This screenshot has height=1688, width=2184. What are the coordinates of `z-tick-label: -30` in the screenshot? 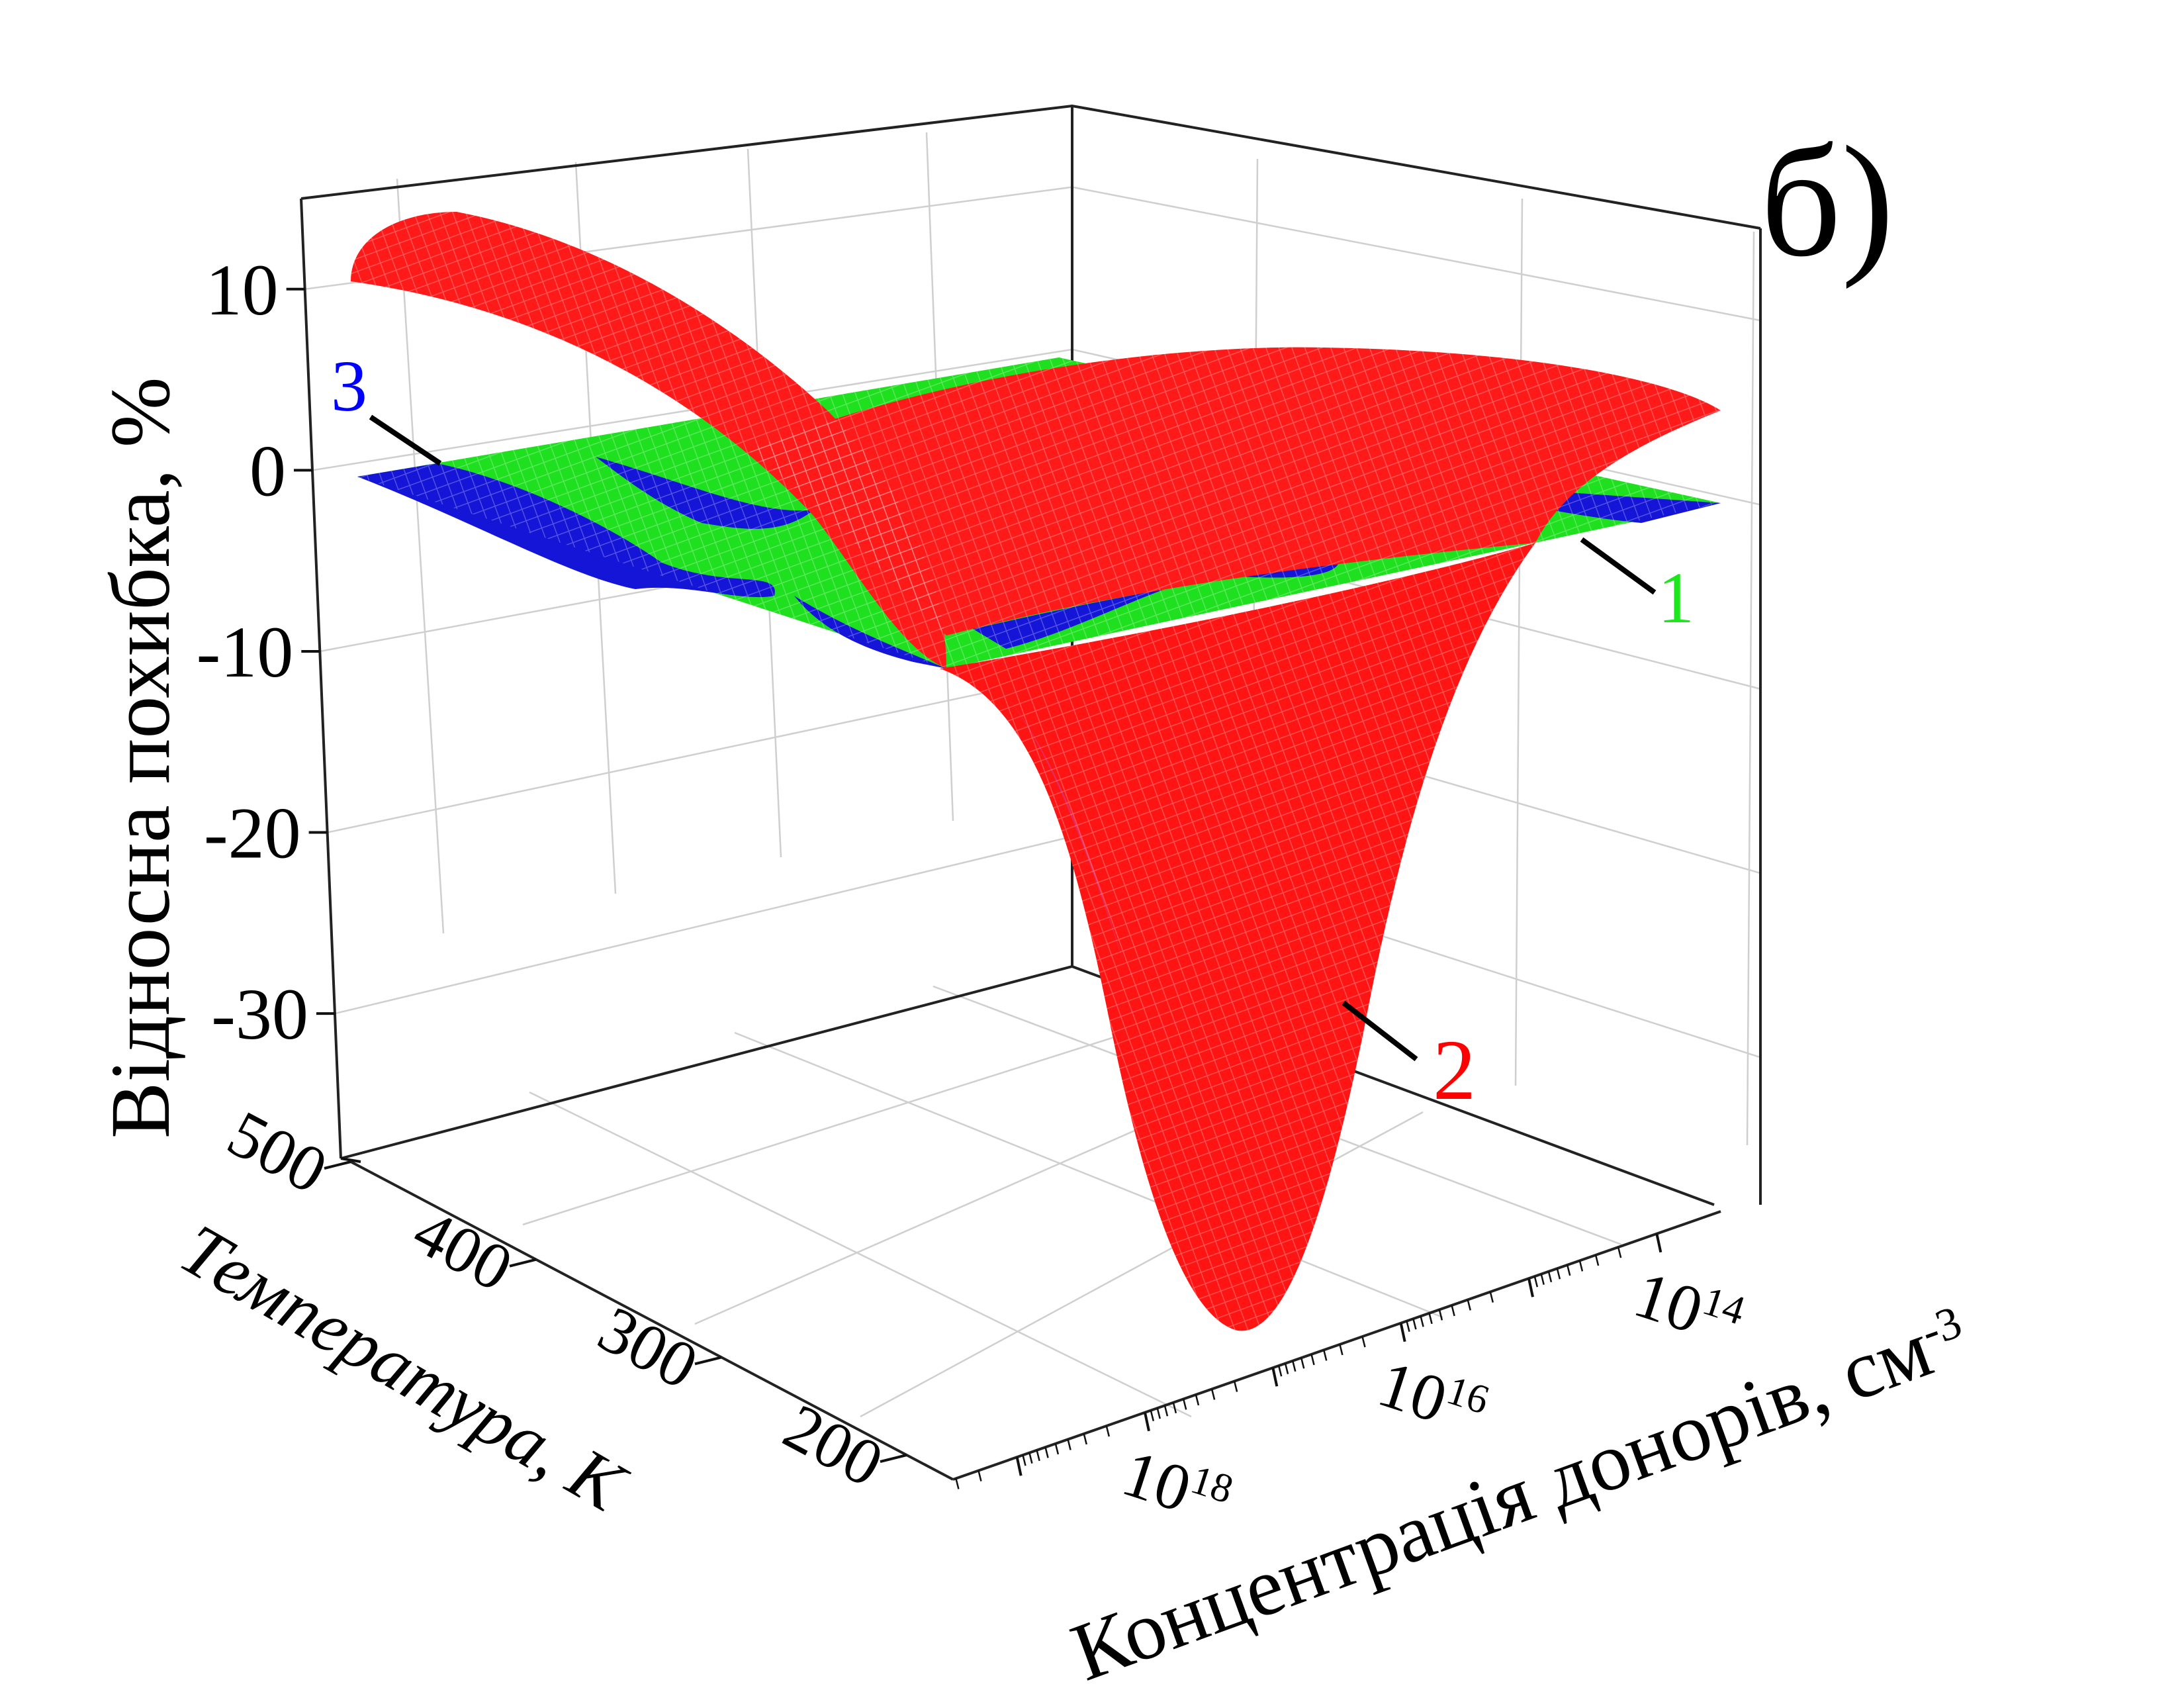 It's located at (259, 1014).